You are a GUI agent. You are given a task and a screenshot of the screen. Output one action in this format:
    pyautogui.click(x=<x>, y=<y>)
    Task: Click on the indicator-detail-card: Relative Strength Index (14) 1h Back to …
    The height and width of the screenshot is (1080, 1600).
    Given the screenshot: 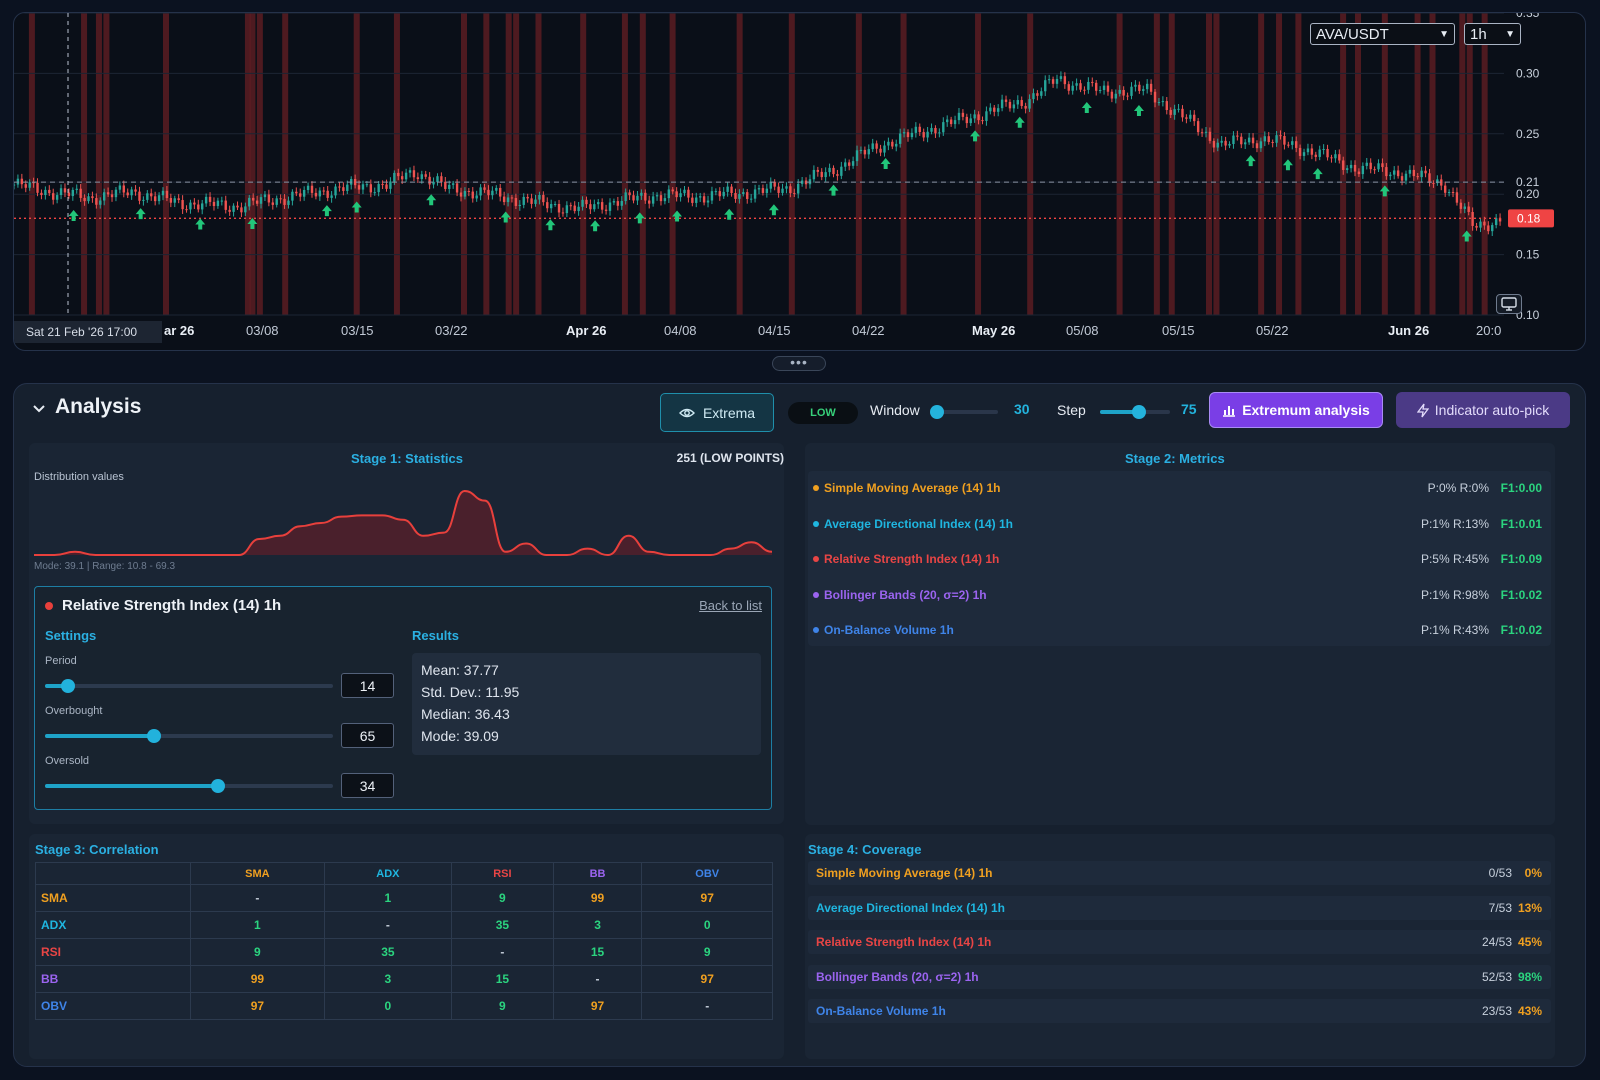 What is the action you would take?
    pyautogui.click(x=403, y=698)
    